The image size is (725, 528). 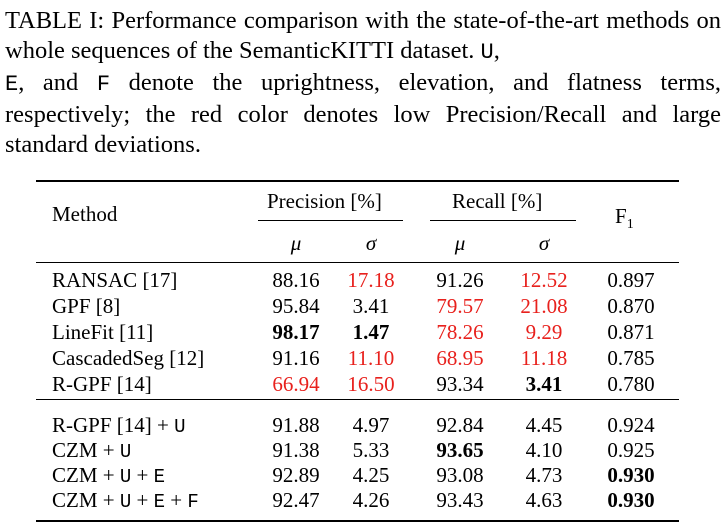 I want to click on precision-group-rule, so click(x=330, y=220).